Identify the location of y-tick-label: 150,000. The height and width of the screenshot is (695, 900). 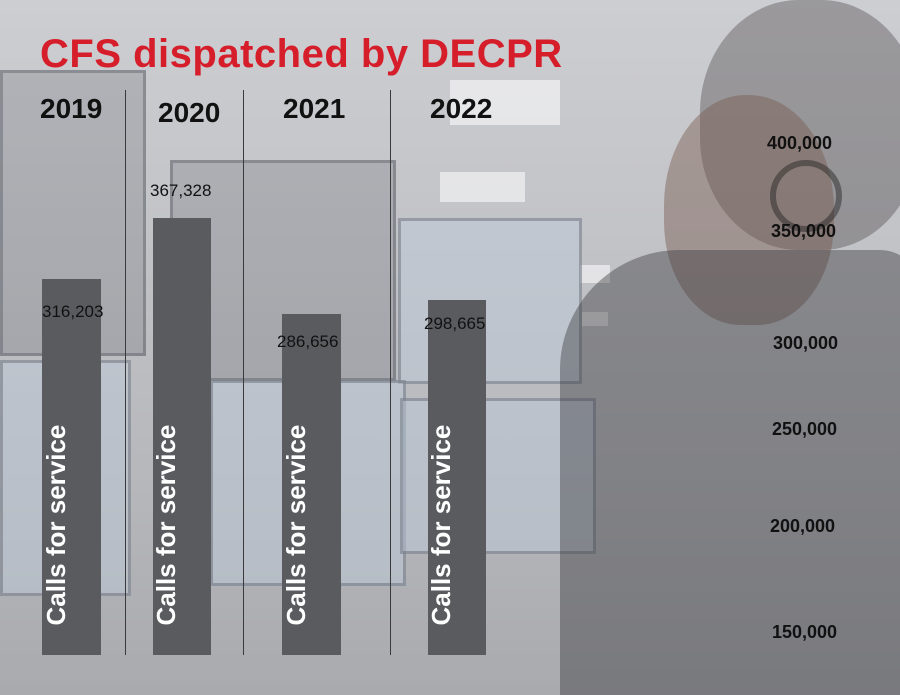
(805, 632).